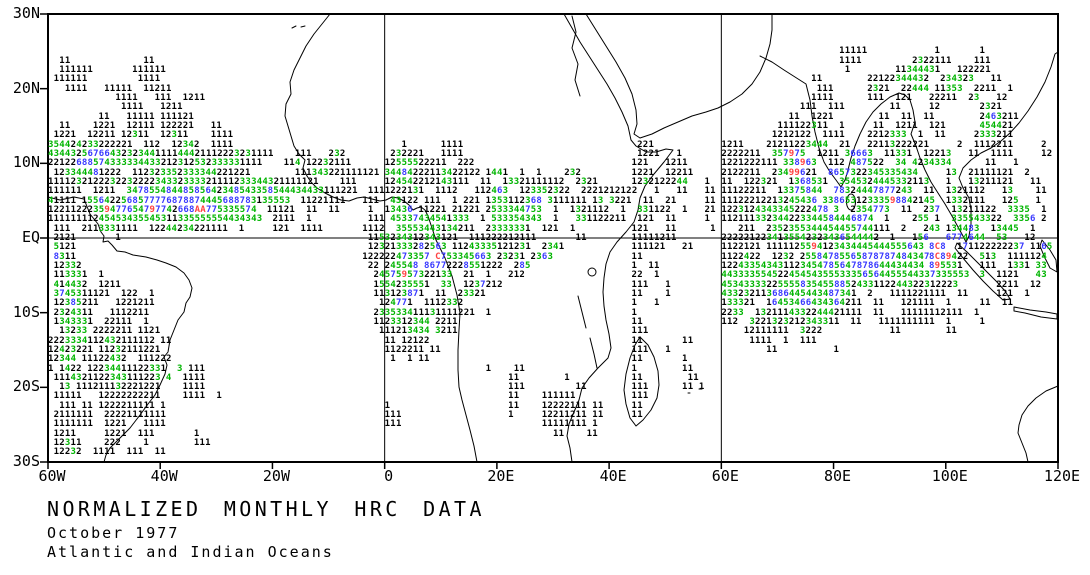 Image resolution: width=1090 pixels, height=575 pixels. What do you see at coordinates (640, 285) in the screenshot?
I see `data-run: 111` at bounding box center [640, 285].